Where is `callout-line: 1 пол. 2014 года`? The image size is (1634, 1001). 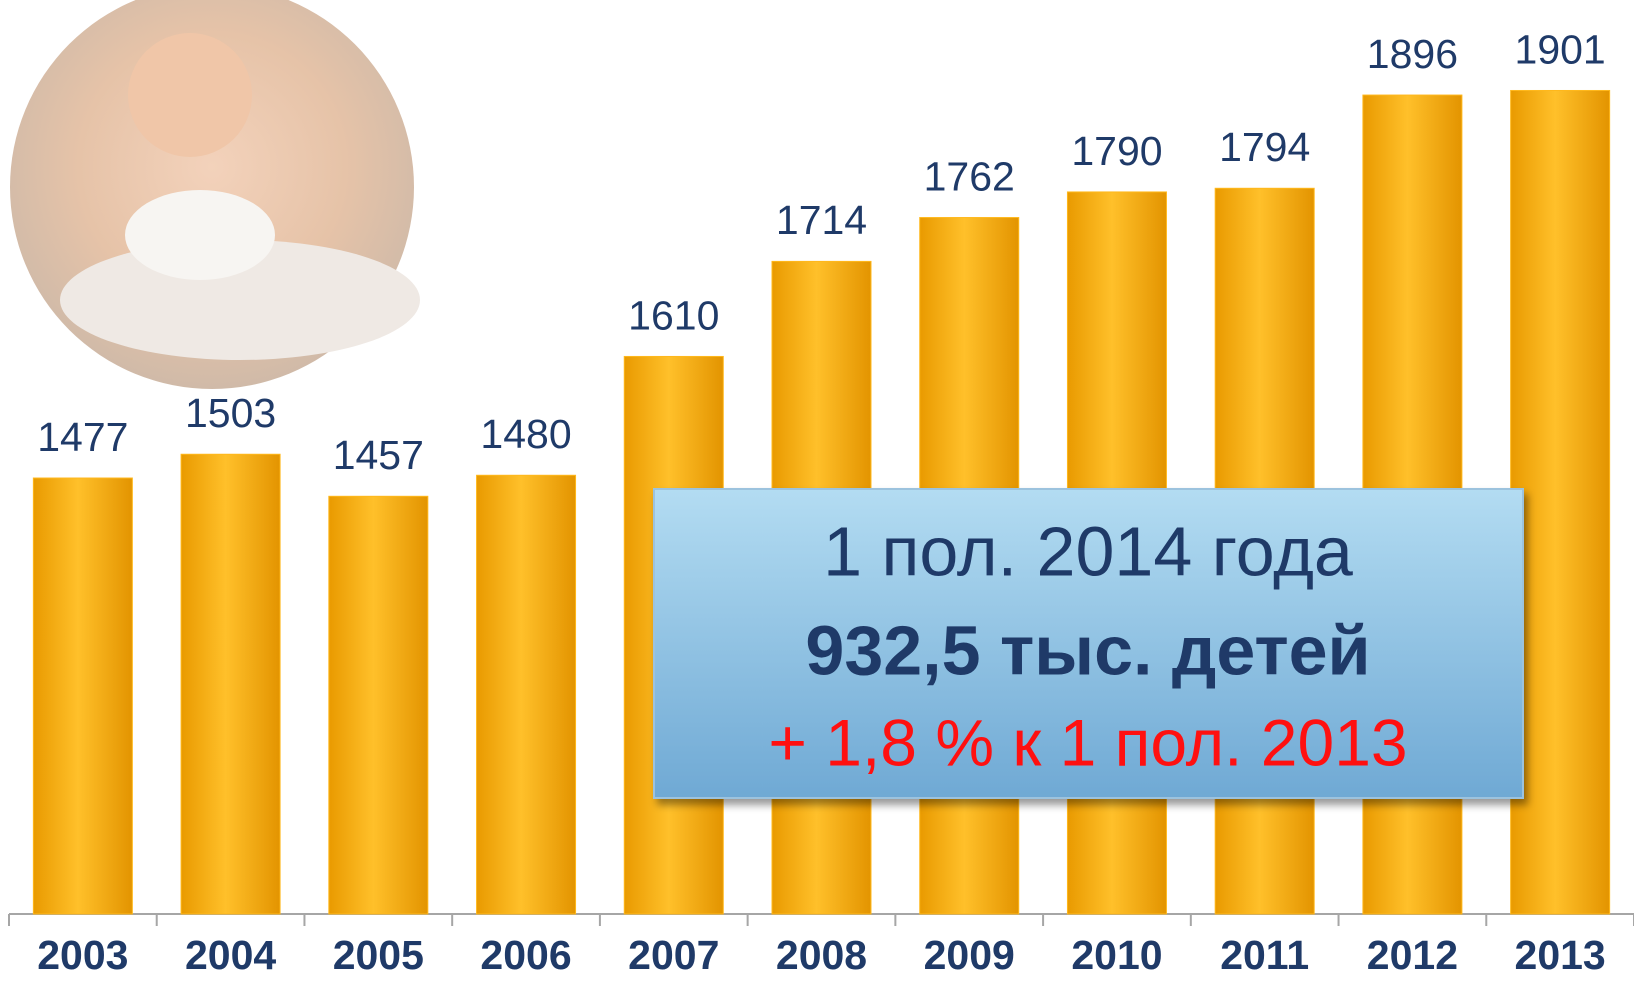
callout-line: 1 пол. 2014 года is located at coordinates (1088, 551).